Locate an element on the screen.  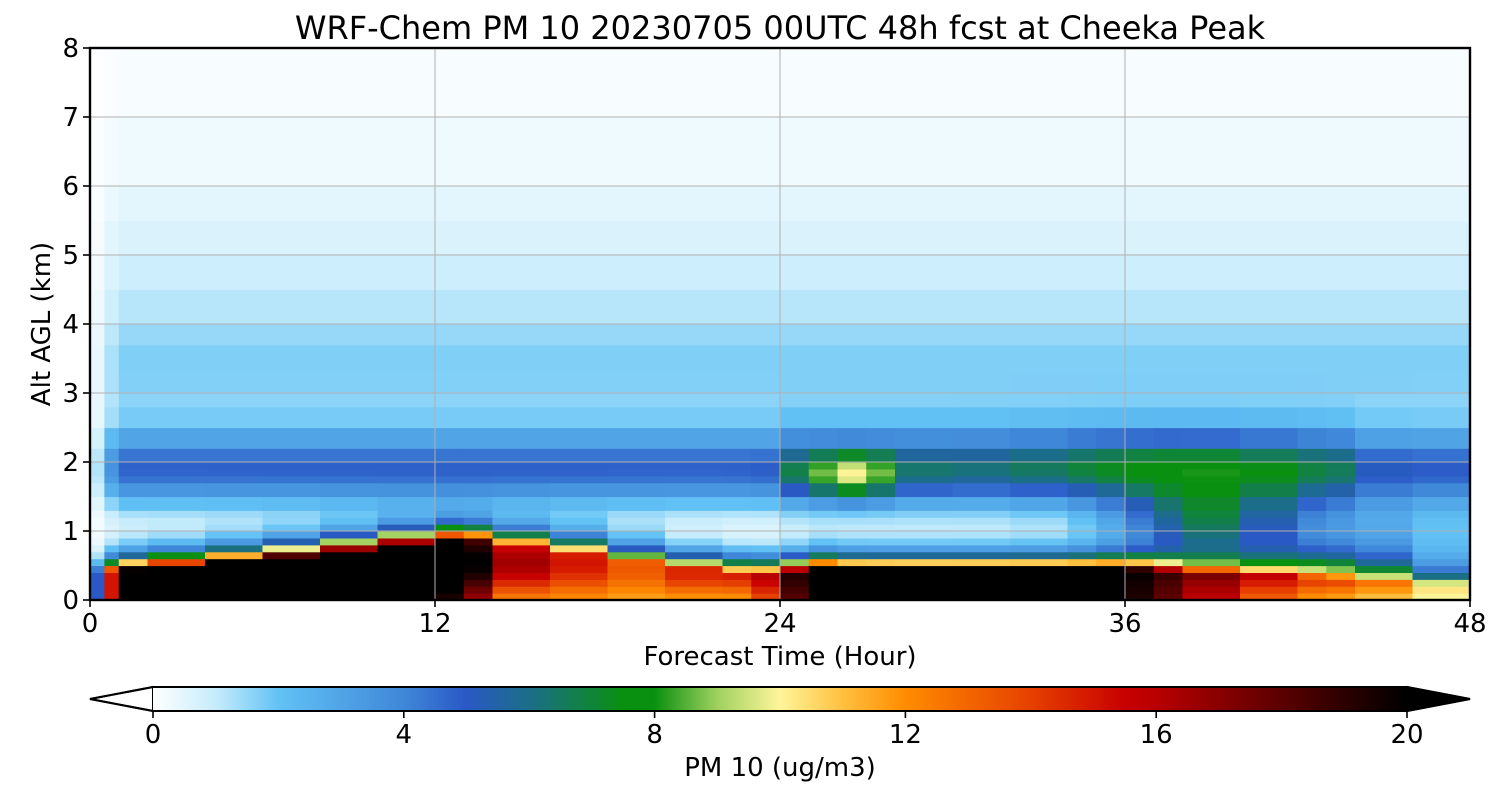
y-tick-label: 6 is located at coordinates (70, 187).